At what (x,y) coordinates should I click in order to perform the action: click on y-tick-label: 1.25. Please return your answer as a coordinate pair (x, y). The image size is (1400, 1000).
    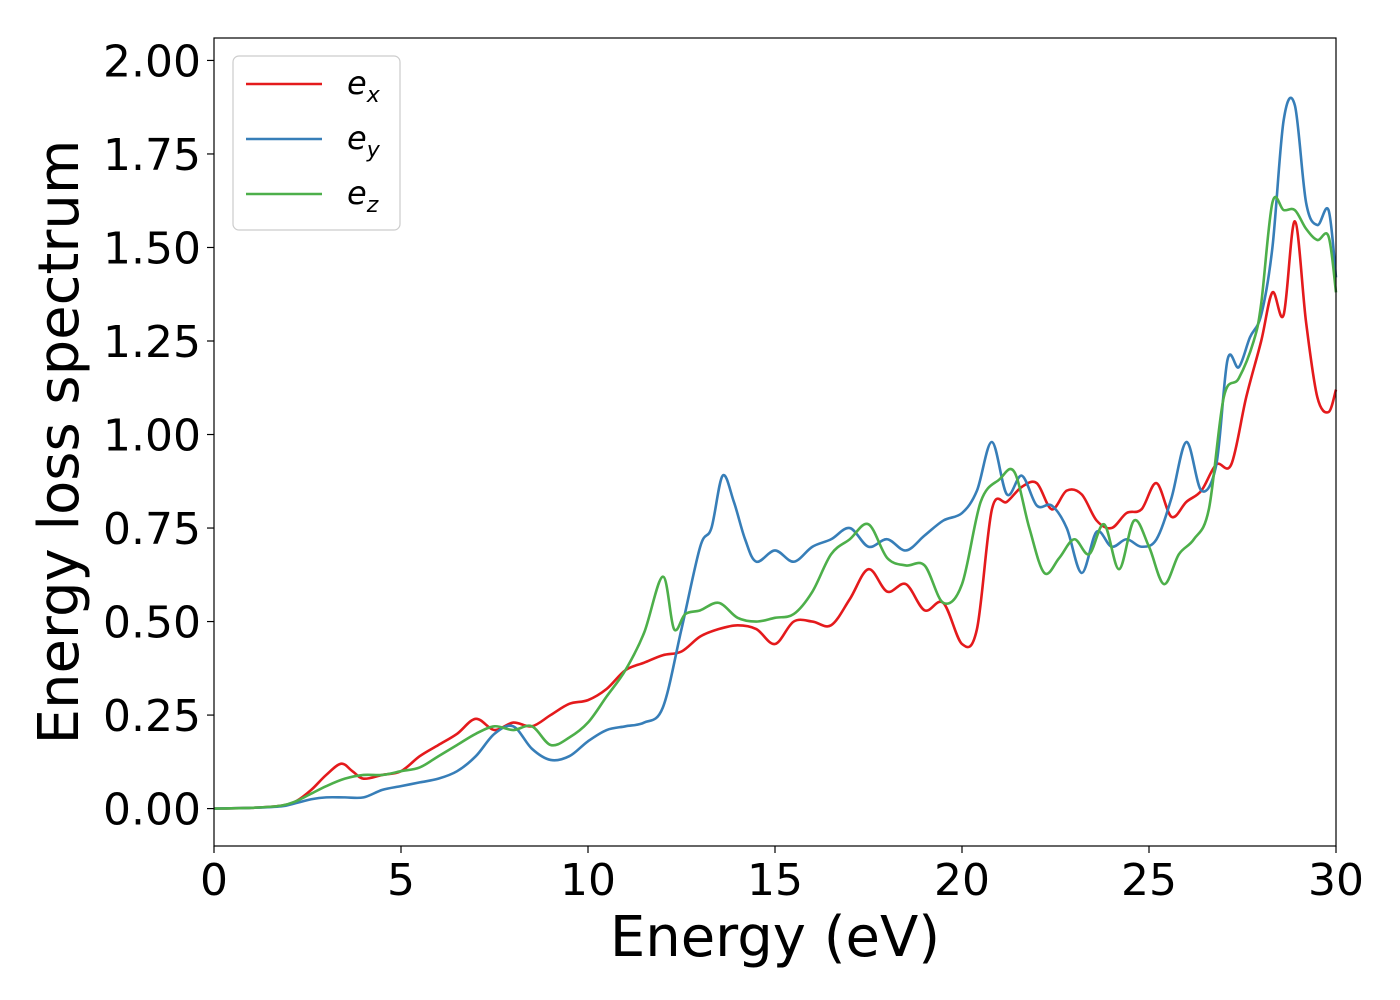
    Looking at the image, I should click on (152, 342).